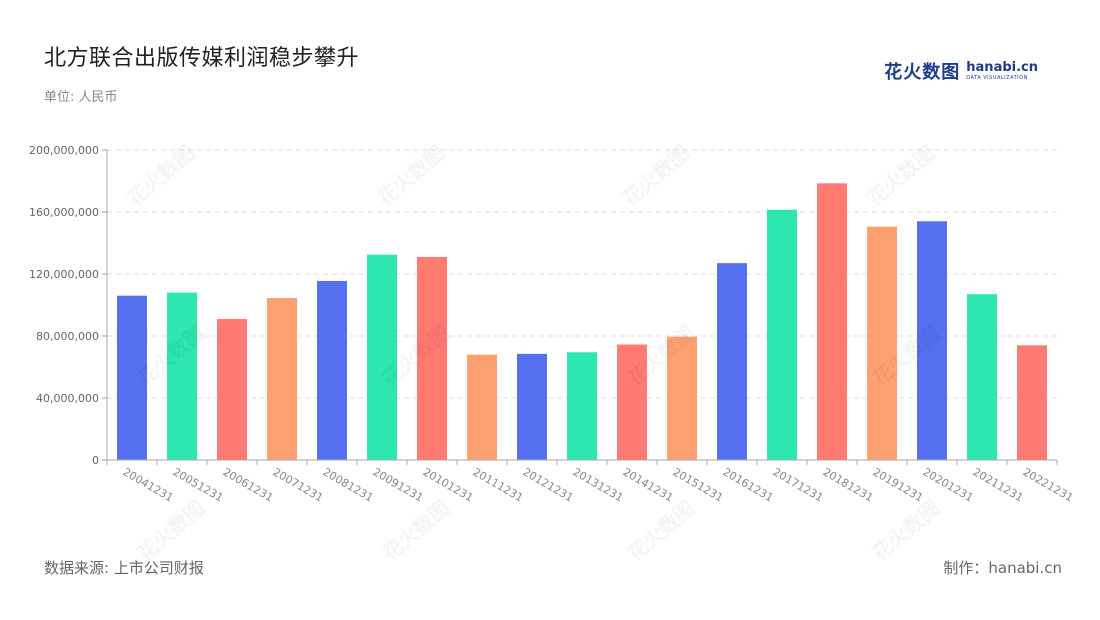 The width and height of the screenshot is (1100, 620). Describe the element at coordinates (997, 77) in the screenshot. I see `logo-sub-text: DATA VISUALIZATION` at that location.